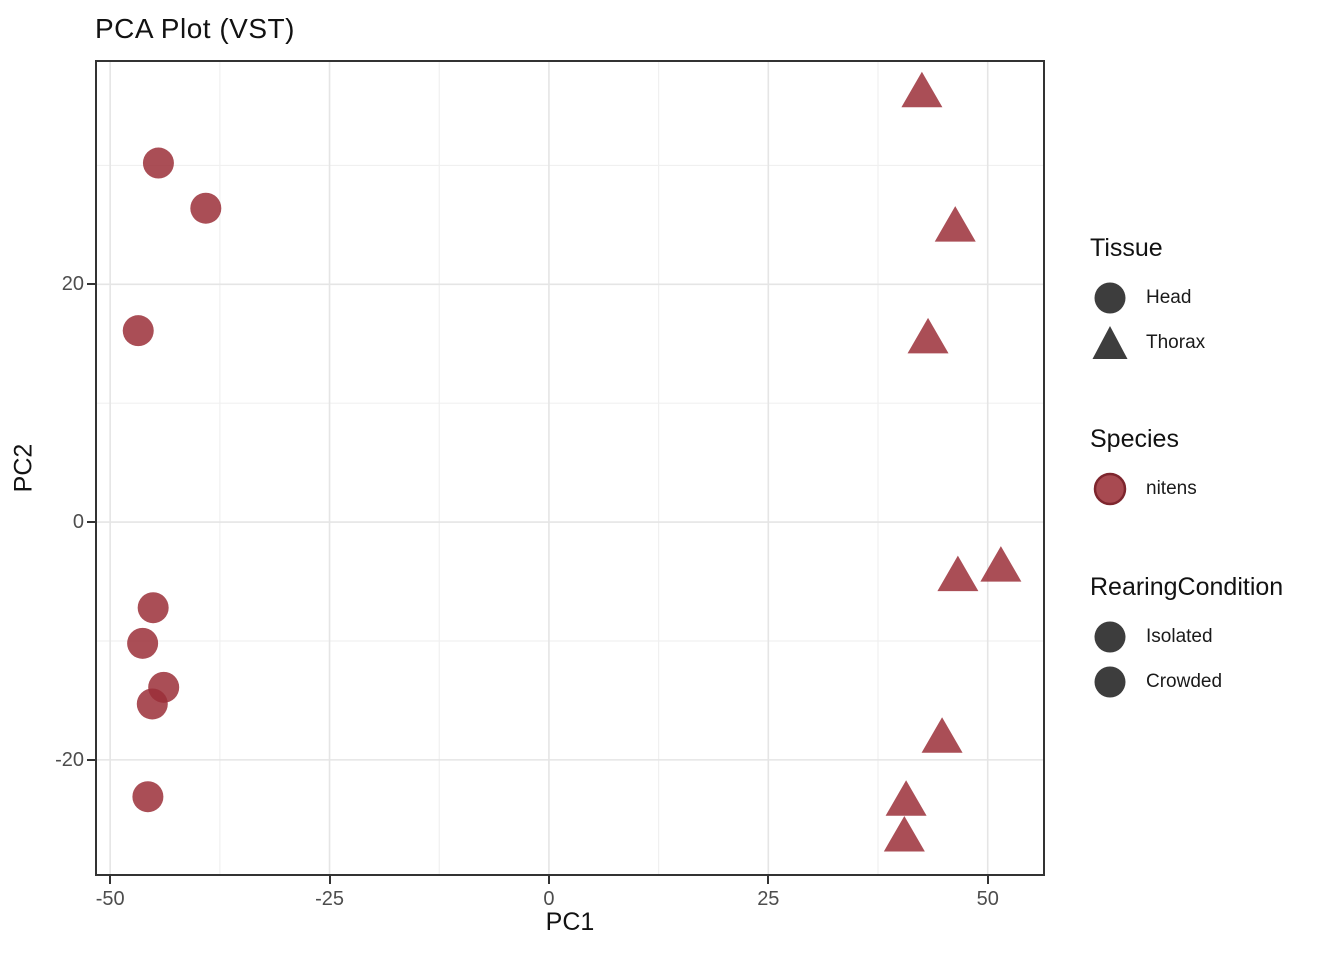 Image resolution: width=1344 pixels, height=960 pixels. What do you see at coordinates (1179, 636) in the screenshot?
I see `legend-label-isolated: Isolated` at bounding box center [1179, 636].